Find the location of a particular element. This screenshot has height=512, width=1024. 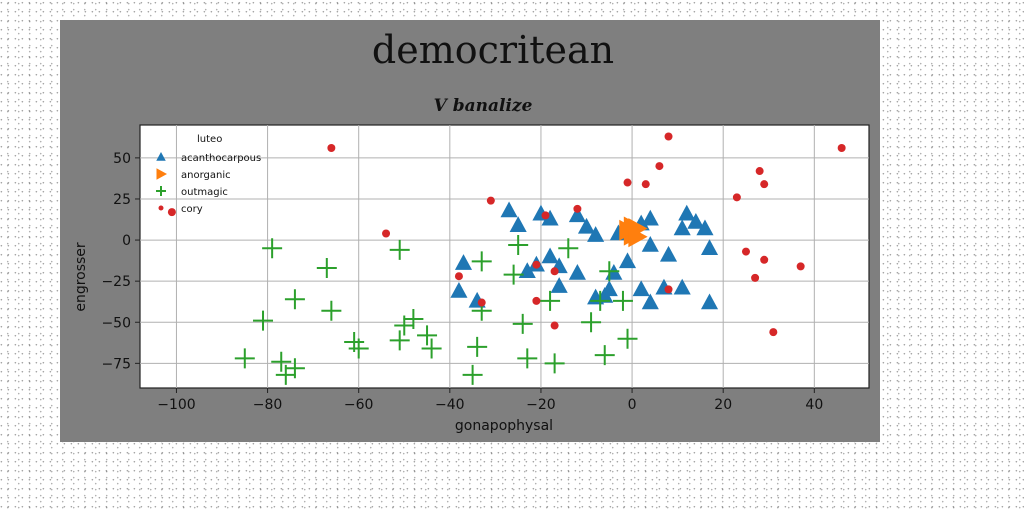

series-anorganic is located at coordinates (633, 232).